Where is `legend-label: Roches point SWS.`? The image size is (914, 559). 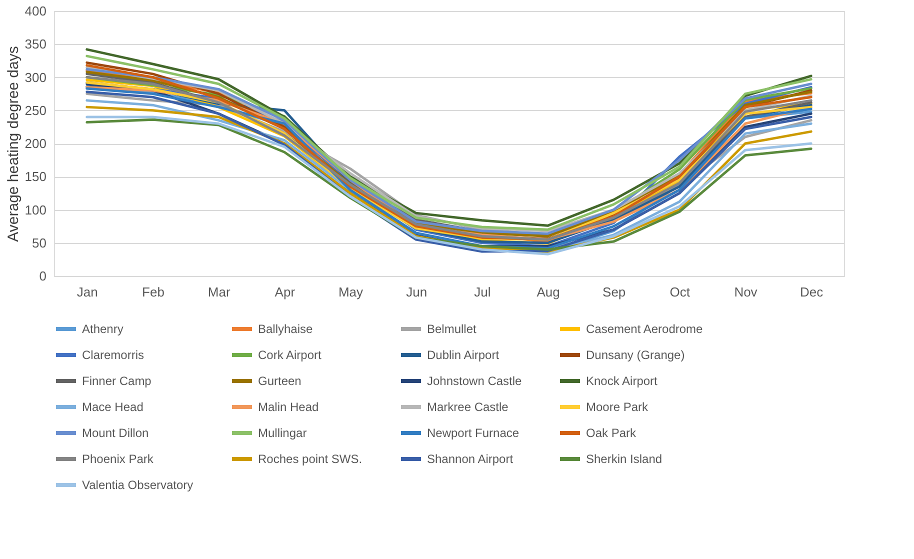
legend-label: Roches point SWS. is located at coordinates (310, 459).